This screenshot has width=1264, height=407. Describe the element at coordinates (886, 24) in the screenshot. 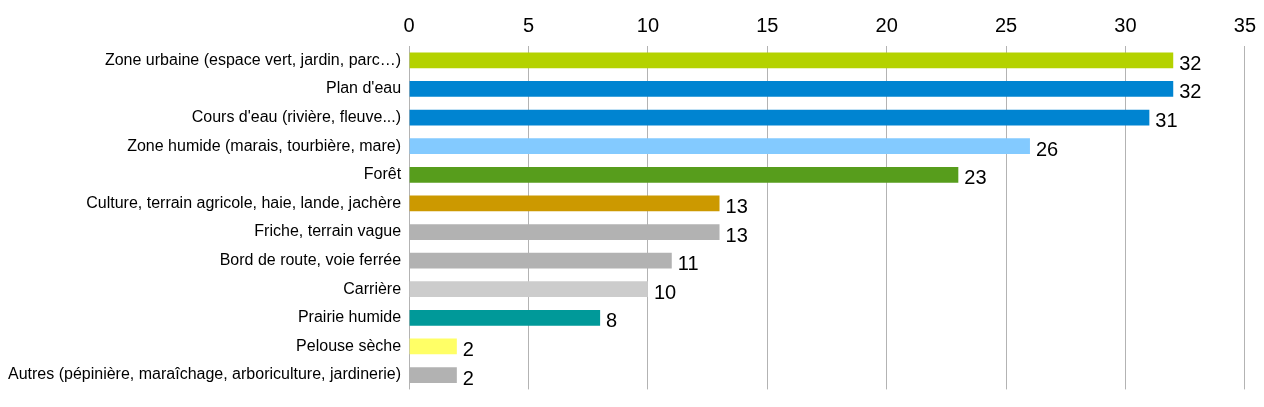

I see `x-tick-label: 20` at that location.